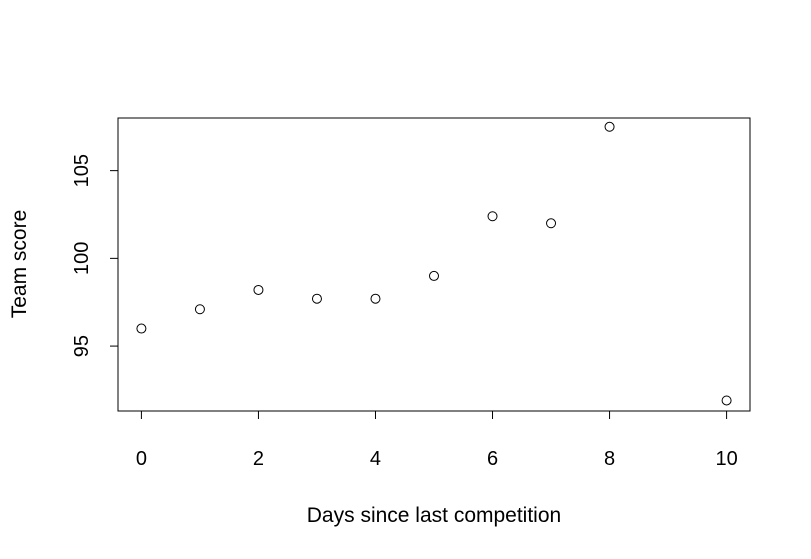 The height and width of the screenshot is (559, 811). Describe the element at coordinates (375, 459) in the screenshot. I see `x-tick-label: 4` at that location.